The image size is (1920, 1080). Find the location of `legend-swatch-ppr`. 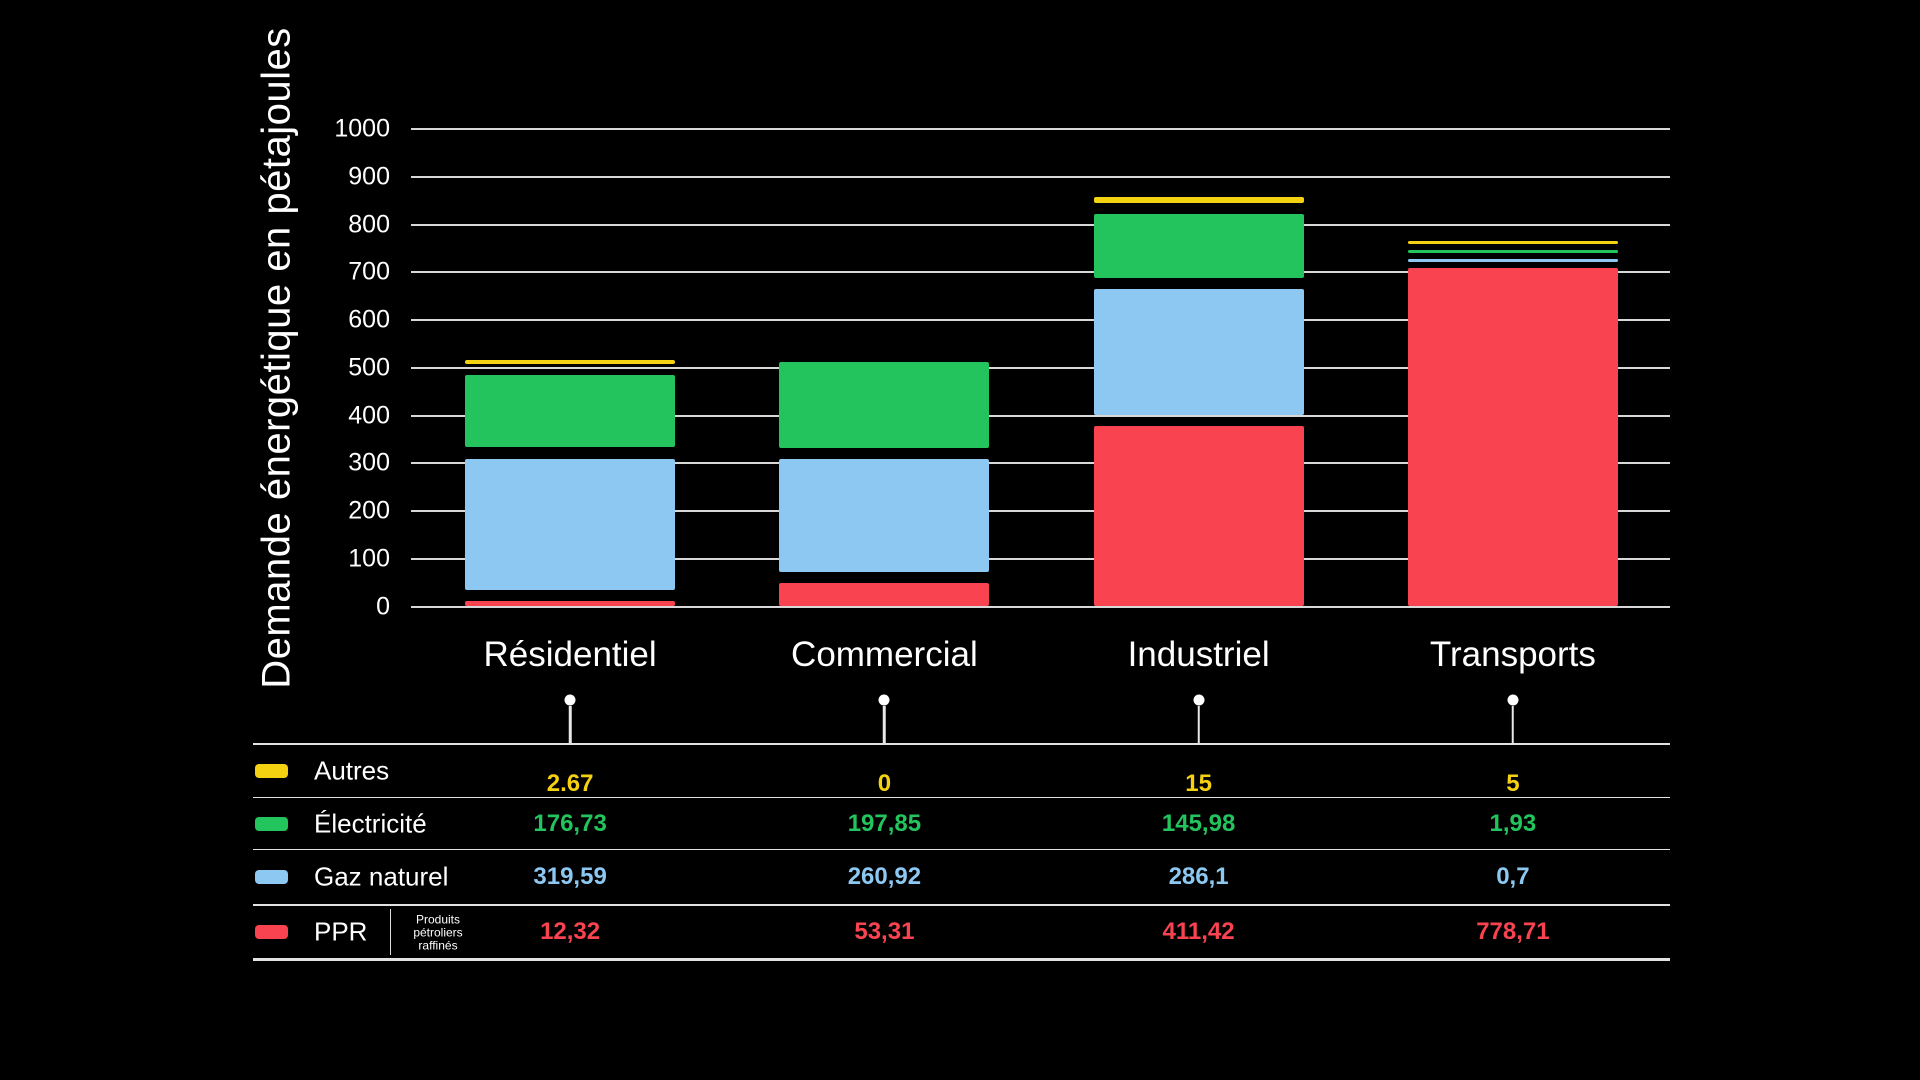

legend-swatch-ppr is located at coordinates (271, 932).